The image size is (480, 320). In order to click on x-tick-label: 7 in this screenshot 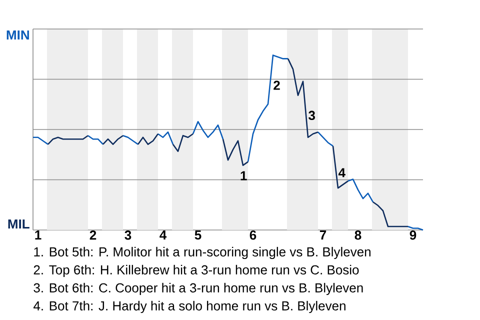, I will do `click(323, 235)`.